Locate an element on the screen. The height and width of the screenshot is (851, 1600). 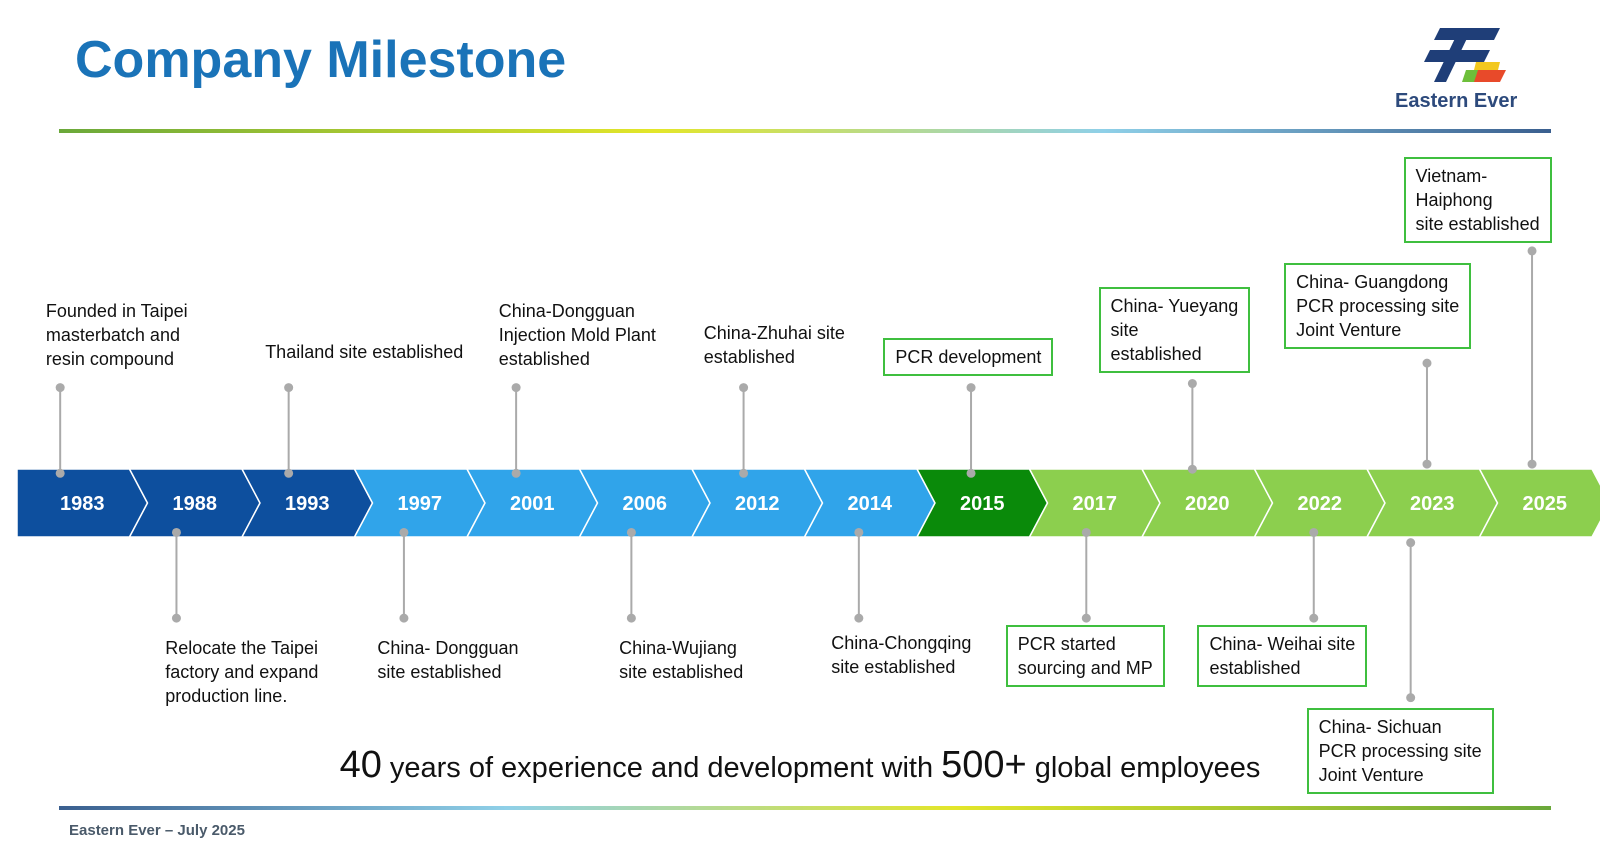
year-label: 2006 is located at coordinates (645, 504).